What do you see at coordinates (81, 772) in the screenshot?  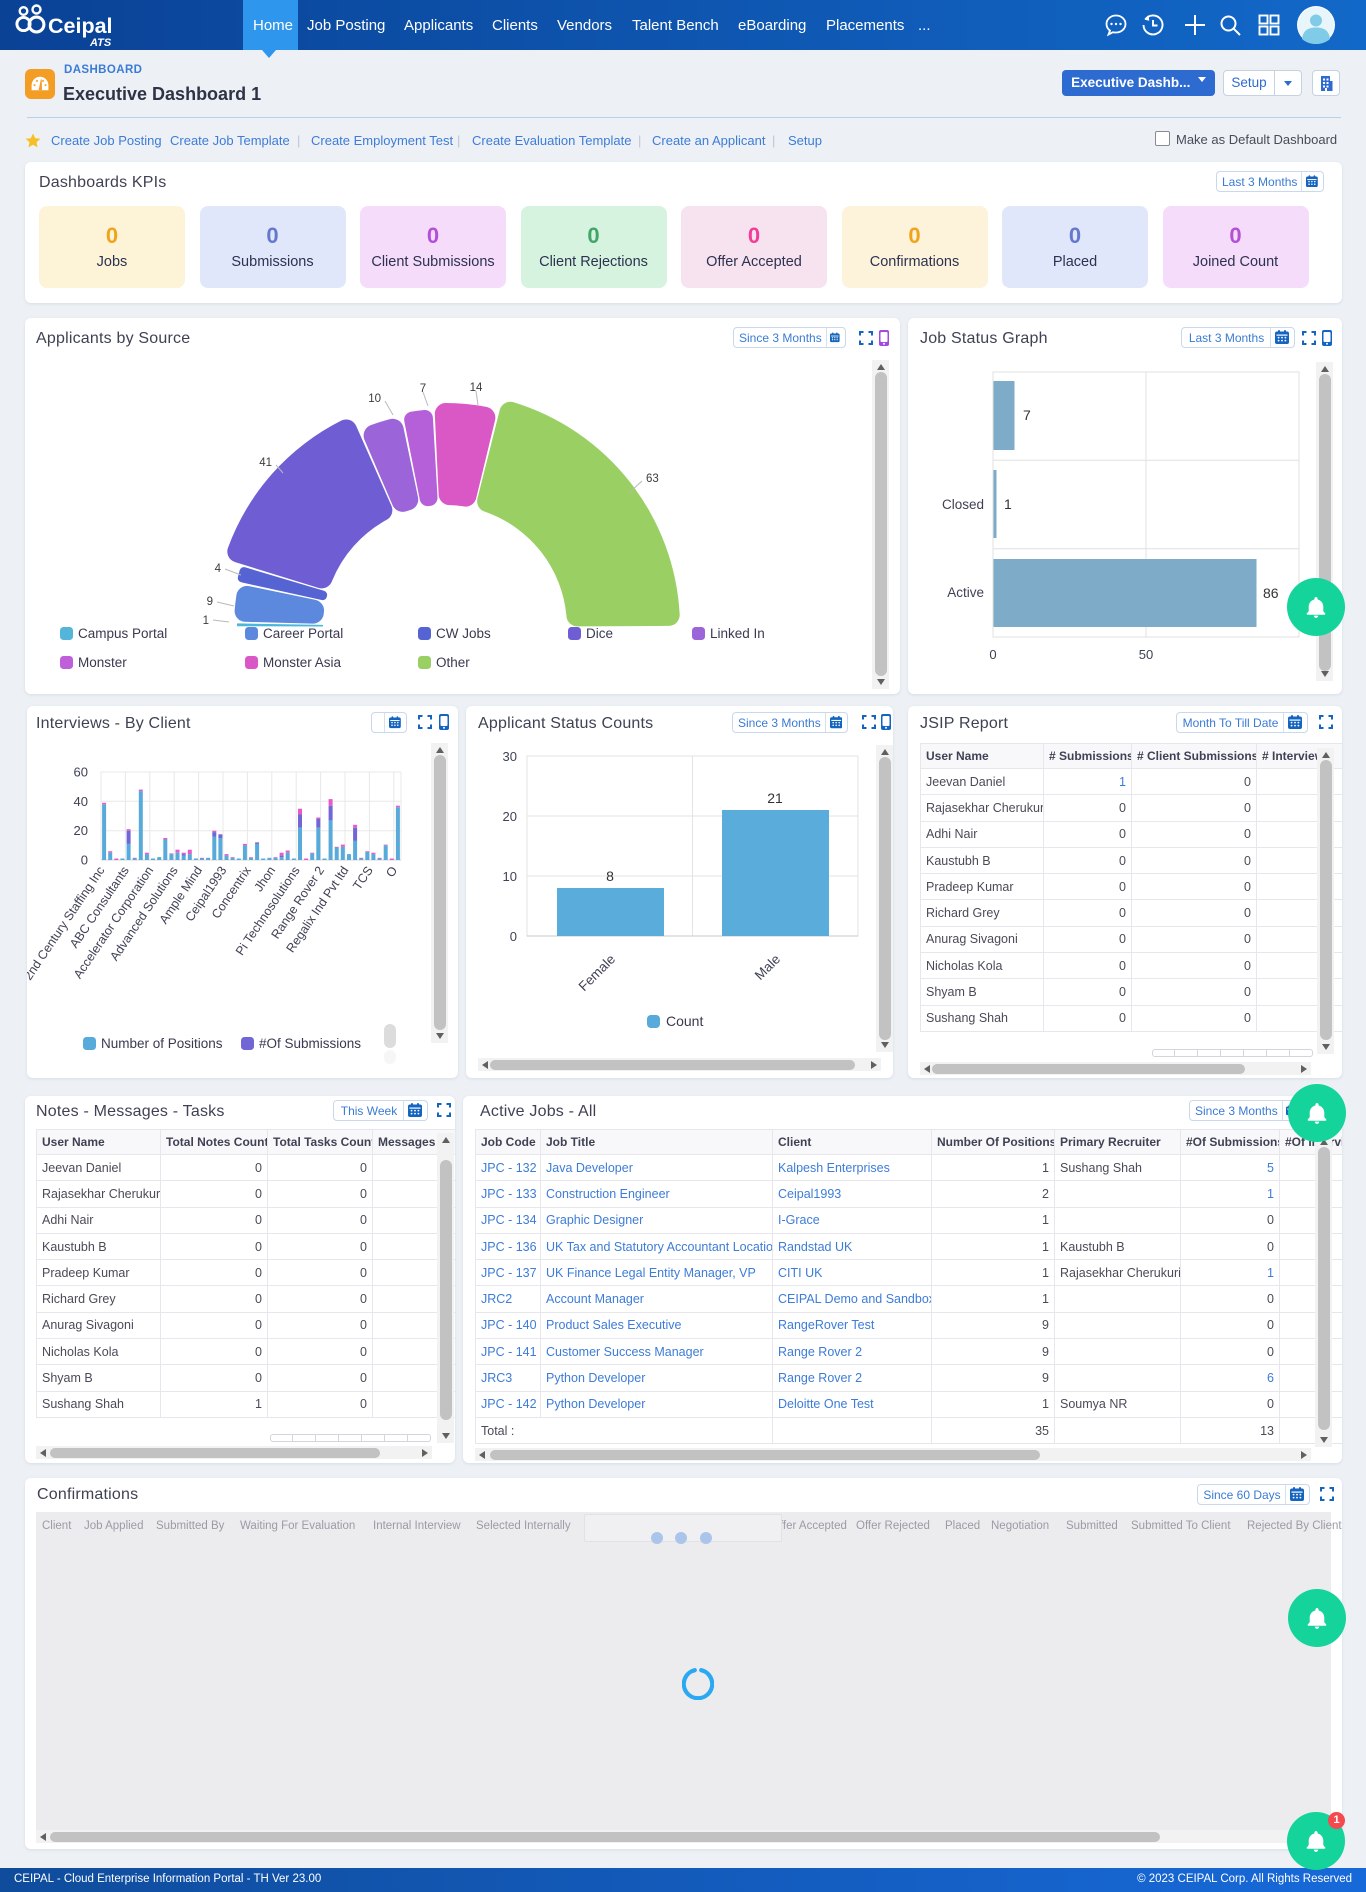 I see `svg-text: 60` at bounding box center [81, 772].